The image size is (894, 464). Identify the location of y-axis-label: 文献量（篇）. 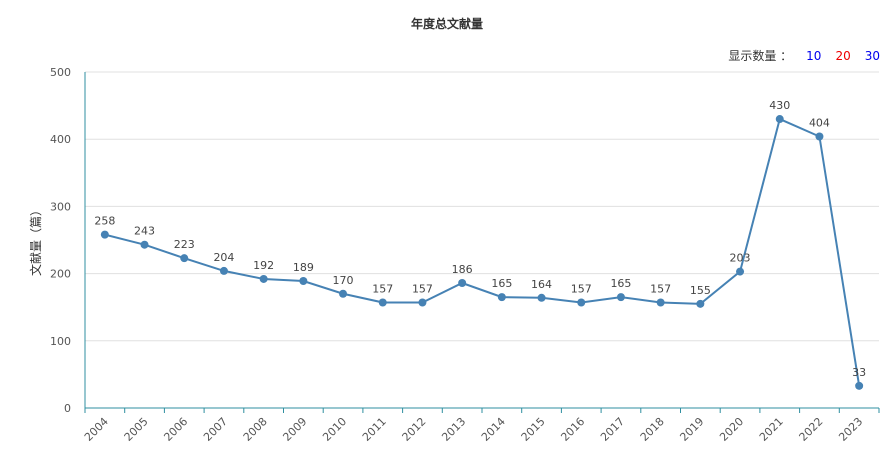
(35, 240).